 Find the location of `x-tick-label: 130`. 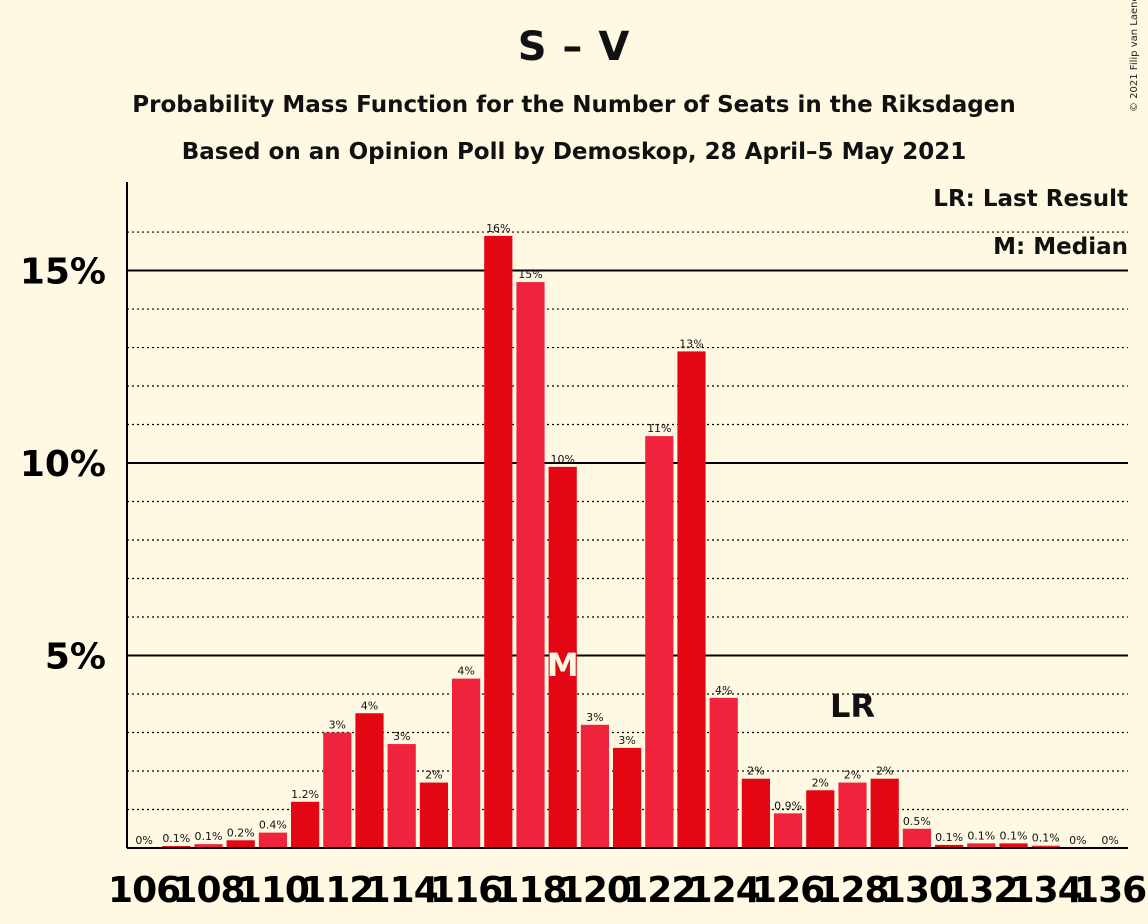

x-tick-label: 130 is located at coordinates (917, 890).